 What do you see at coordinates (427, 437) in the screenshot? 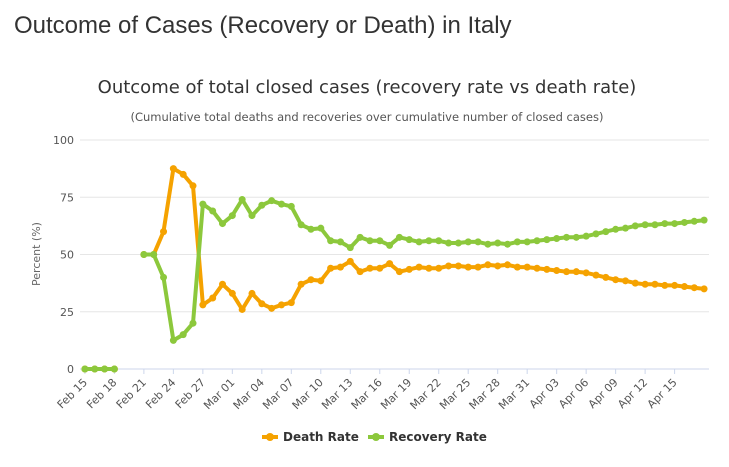
I see `legend-item-recovery-rate: Recovery Rate` at bounding box center [427, 437].